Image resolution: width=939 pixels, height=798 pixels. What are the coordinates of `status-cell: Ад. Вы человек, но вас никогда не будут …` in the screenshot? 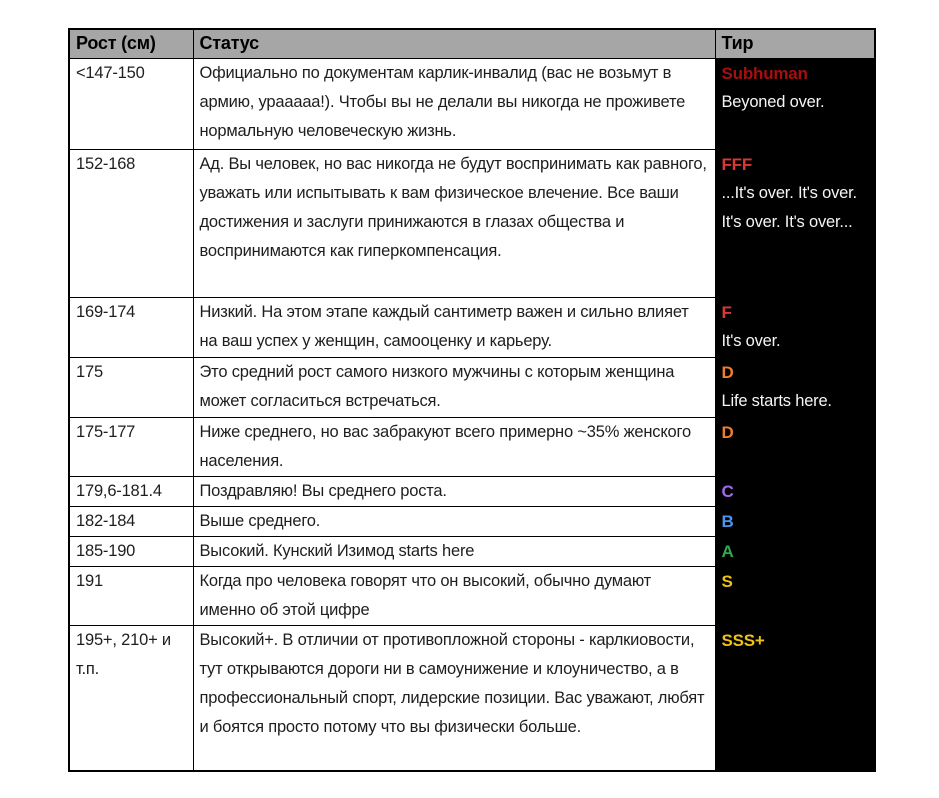 It's located at (454, 223).